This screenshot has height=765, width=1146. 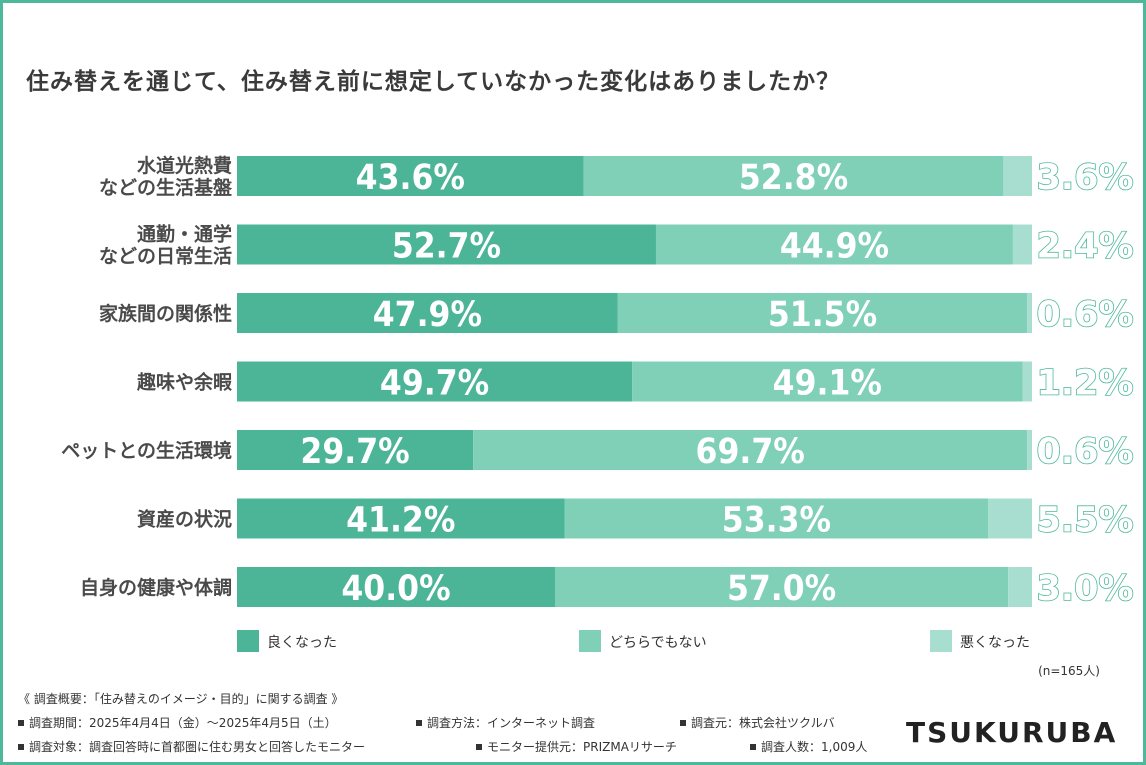 I want to click on data-label: 49.1%, so click(x=827, y=384).